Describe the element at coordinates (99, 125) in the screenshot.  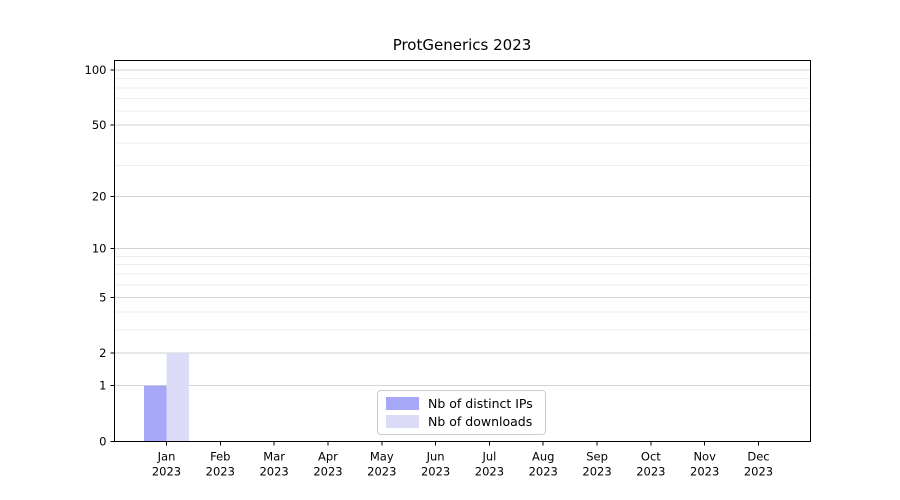
I see `y-tick-label: 50` at that location.